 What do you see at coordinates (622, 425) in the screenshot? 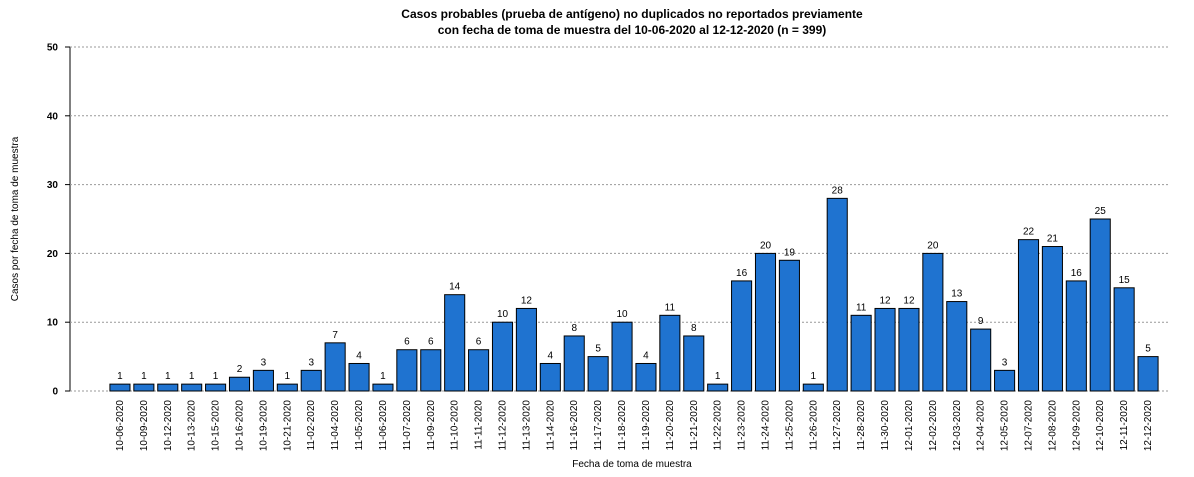
I see `x-tick-label: 11-18-2020` at bounding box center [622, 425].